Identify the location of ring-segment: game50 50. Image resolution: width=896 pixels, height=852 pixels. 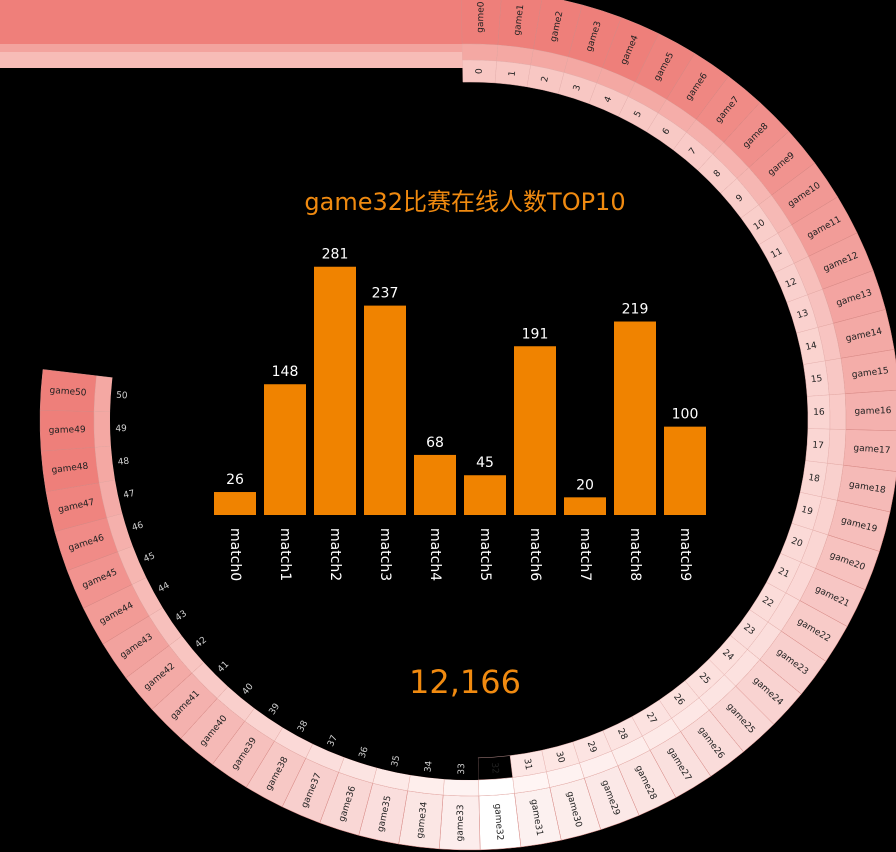
(87, 391).